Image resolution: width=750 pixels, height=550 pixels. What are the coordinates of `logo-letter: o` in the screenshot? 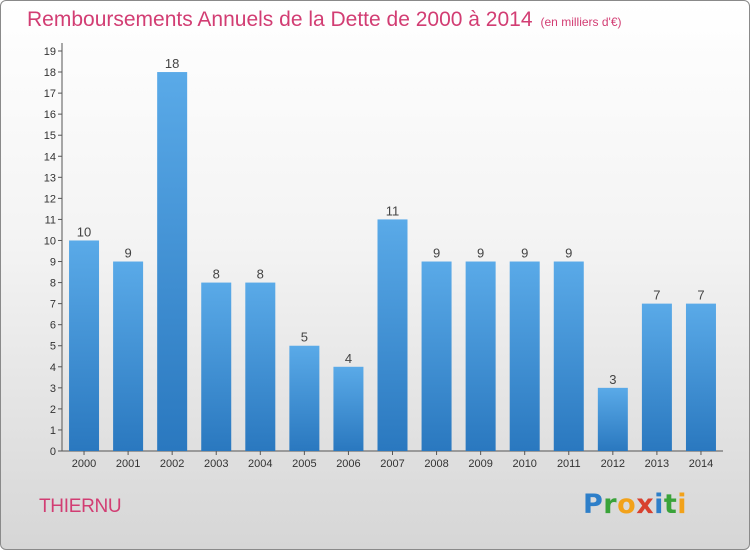 It's located at (627, 504).